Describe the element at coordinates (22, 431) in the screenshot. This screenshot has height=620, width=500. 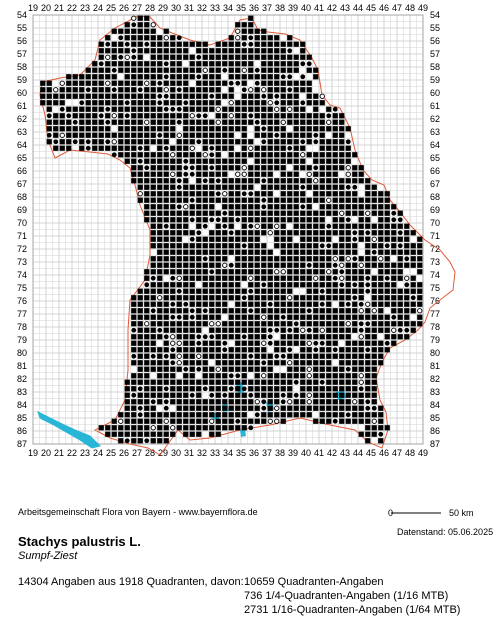
I see `y-label-left: 86` at that location.